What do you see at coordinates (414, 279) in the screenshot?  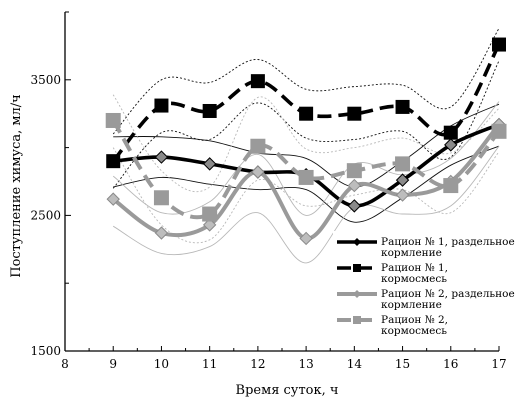 I see `legend-label-2: кормосмесь` at bounding box center [414, 279].